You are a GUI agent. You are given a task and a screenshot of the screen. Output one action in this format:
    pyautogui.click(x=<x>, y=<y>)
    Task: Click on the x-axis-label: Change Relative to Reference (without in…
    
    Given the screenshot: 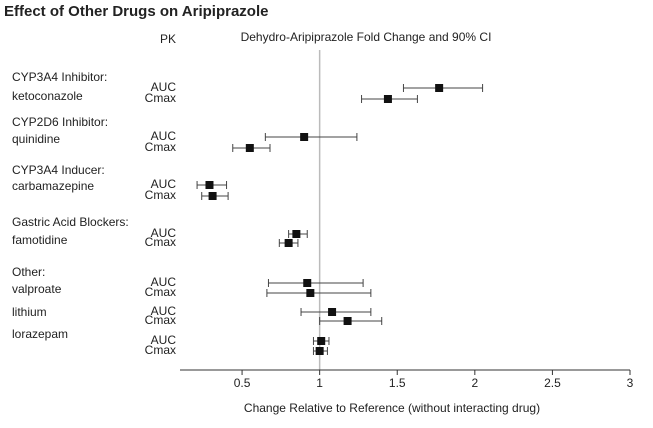 What is the action you would take?
    pyautogui.click(x=392, y=408)
    